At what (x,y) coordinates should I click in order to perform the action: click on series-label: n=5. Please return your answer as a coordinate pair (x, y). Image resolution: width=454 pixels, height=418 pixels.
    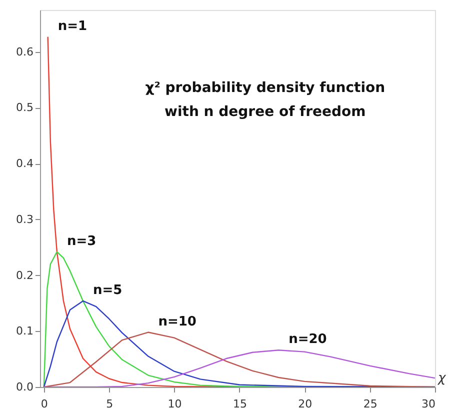
    Looking at the image, I should click on (107, 290).